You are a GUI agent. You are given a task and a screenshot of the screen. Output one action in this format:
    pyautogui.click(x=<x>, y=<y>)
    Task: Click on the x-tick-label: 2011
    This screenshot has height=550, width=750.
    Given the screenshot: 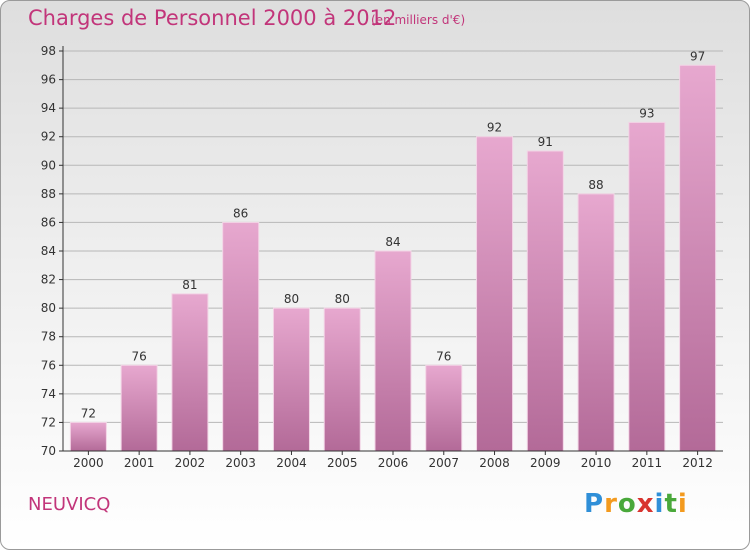 What is the action you would take?
    pyautogui.click(x=647, y=463)
    